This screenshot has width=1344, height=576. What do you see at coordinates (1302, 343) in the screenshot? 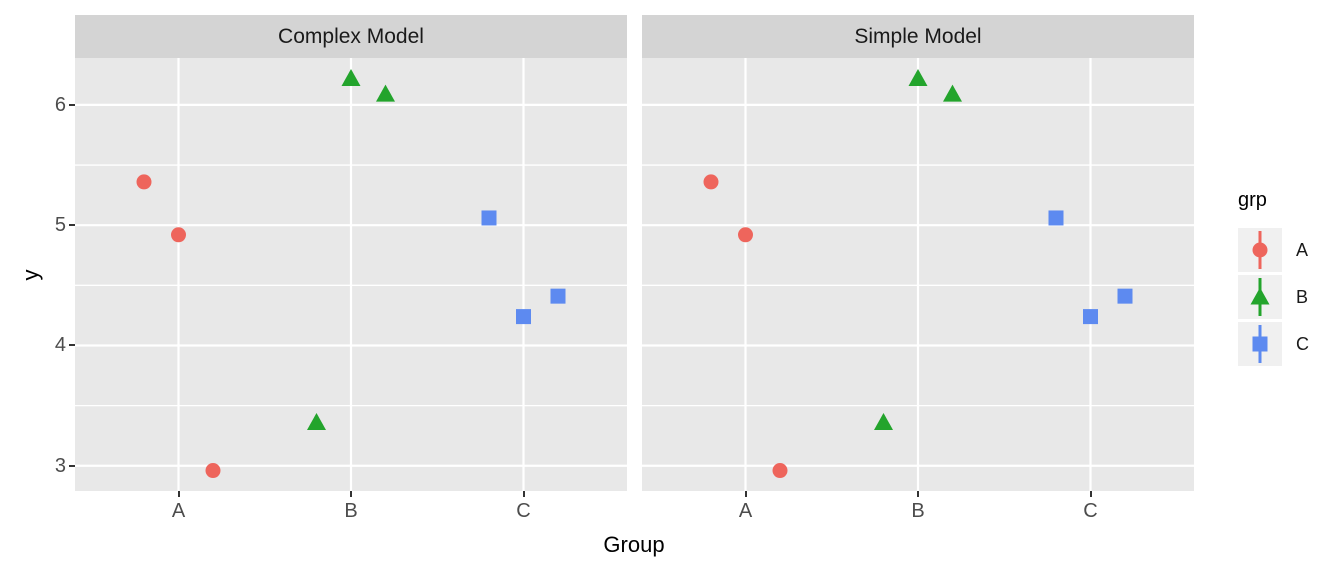
I see `legend-label-C: C` at bounding box center [1302, 343].